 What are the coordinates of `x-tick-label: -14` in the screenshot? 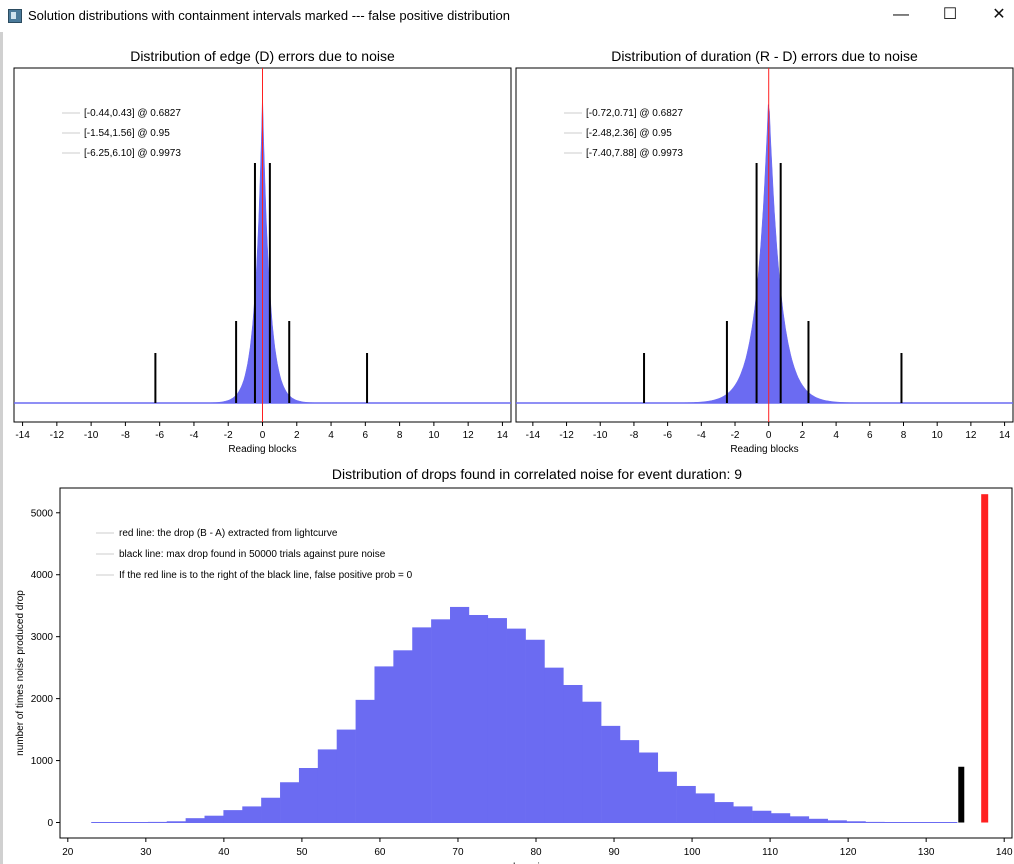 It's located at (22, 435).